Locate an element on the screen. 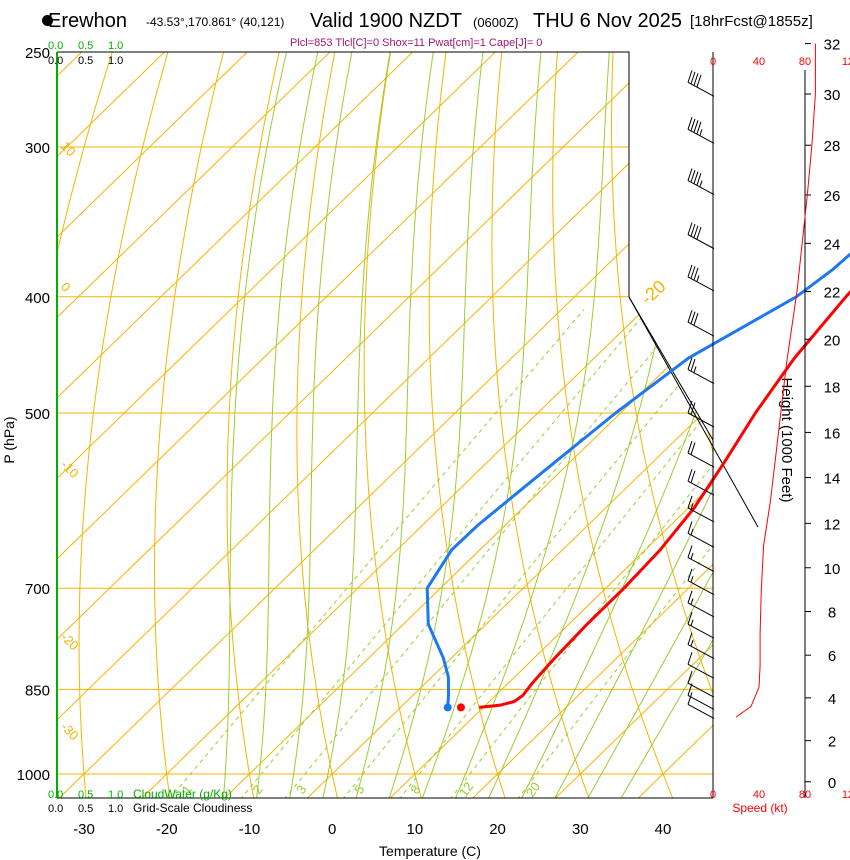 This screenshot has width=850, height=860. cloud-water-tick-bottom: 1.0 is located at coordinates (115, 795).